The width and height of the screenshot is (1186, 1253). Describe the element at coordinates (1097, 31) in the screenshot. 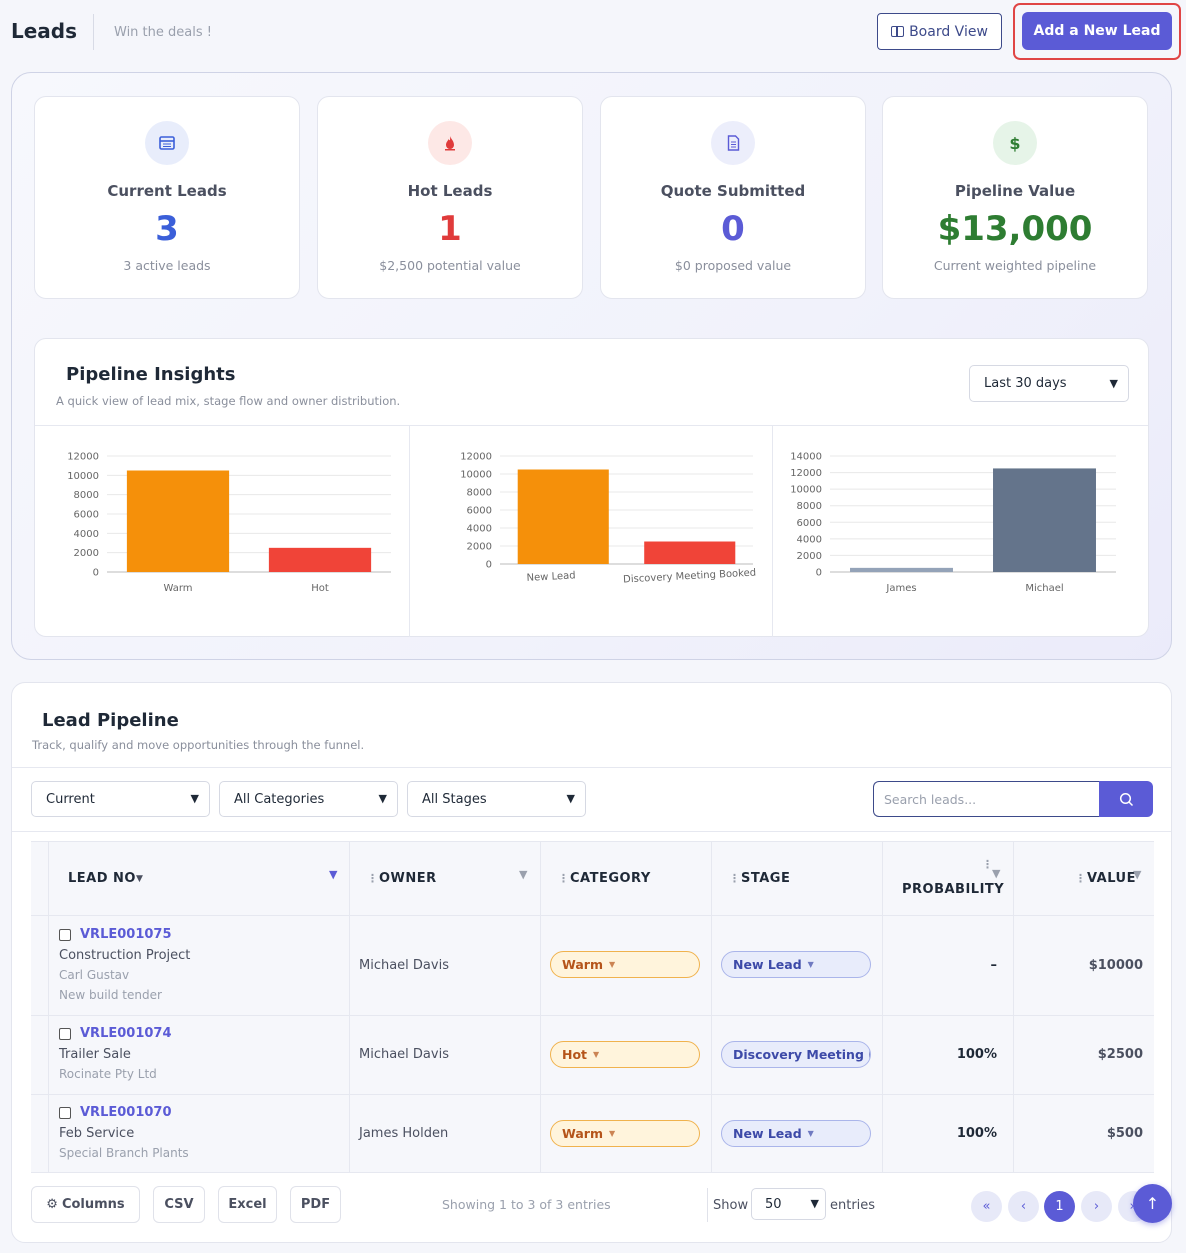

I see `add-new-lead-button: Add a New Lead` at that location.